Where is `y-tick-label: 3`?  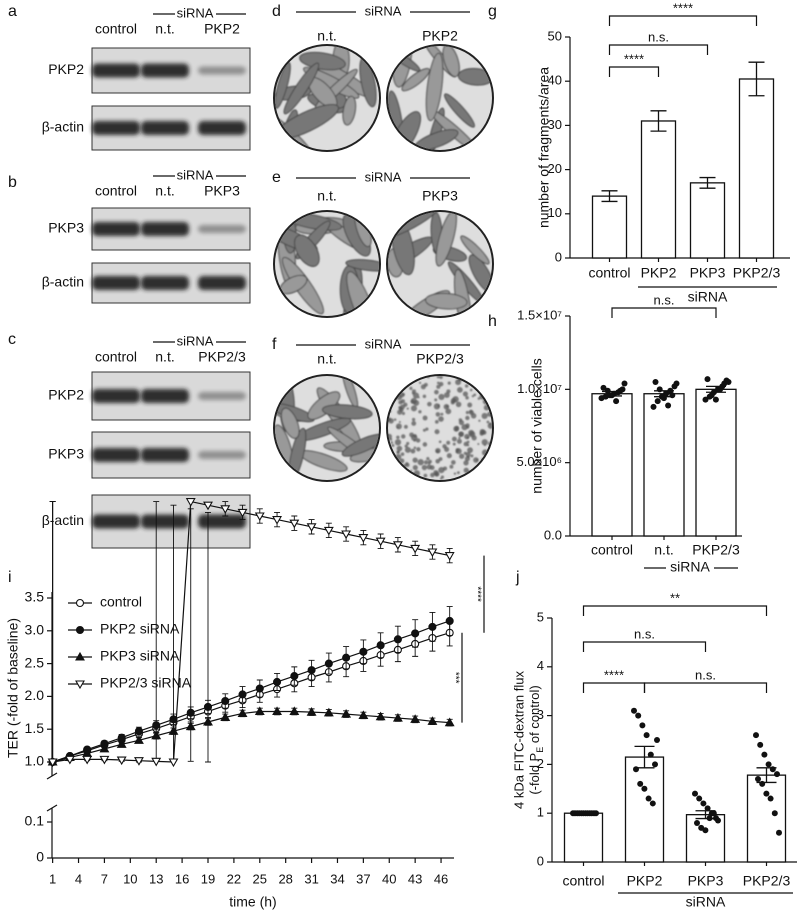 y-tick-label: 3 is located at coordinates (540, 714).